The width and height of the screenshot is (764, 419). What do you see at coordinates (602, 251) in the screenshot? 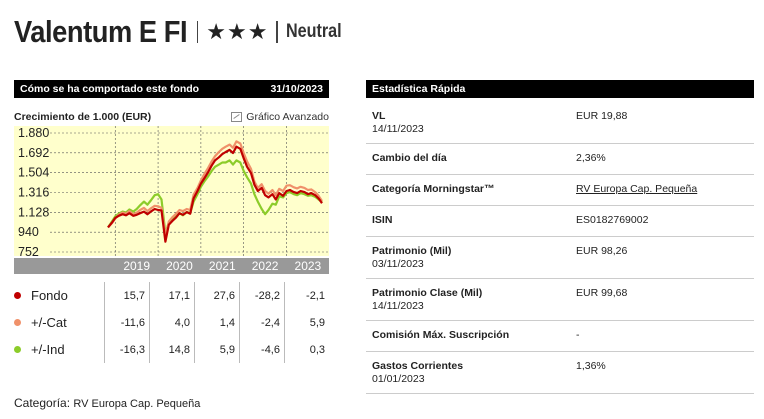
I see `stat-value: EUR 98,26` at bounding box center [602, 251].